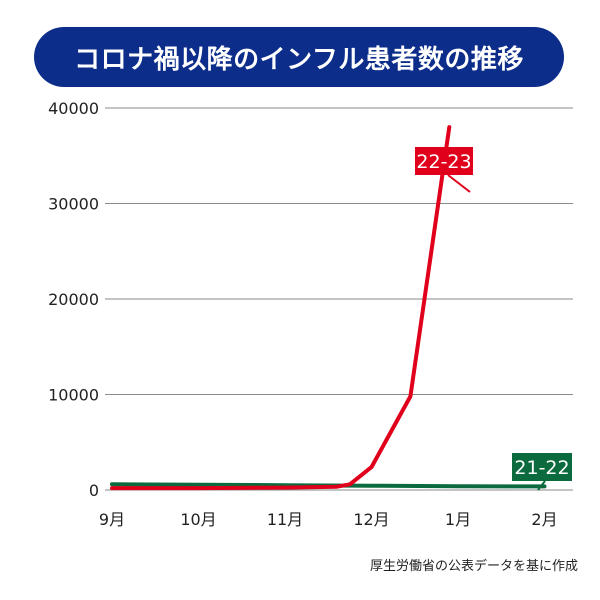 The image size is (600, 600). Describe the element at coordinates (473, 566) in the screenshot. I see `source-note: 厚生労働省の公表データを基に作成` at that location.